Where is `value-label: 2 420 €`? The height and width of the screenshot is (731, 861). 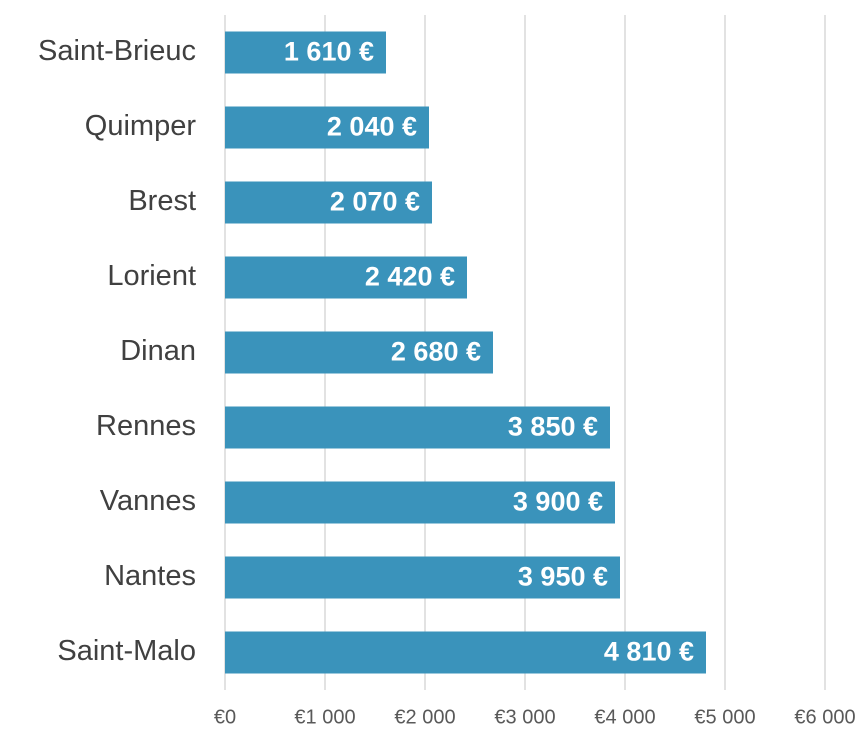
value-label: 2 420 € is located at coordinates (410, 277).